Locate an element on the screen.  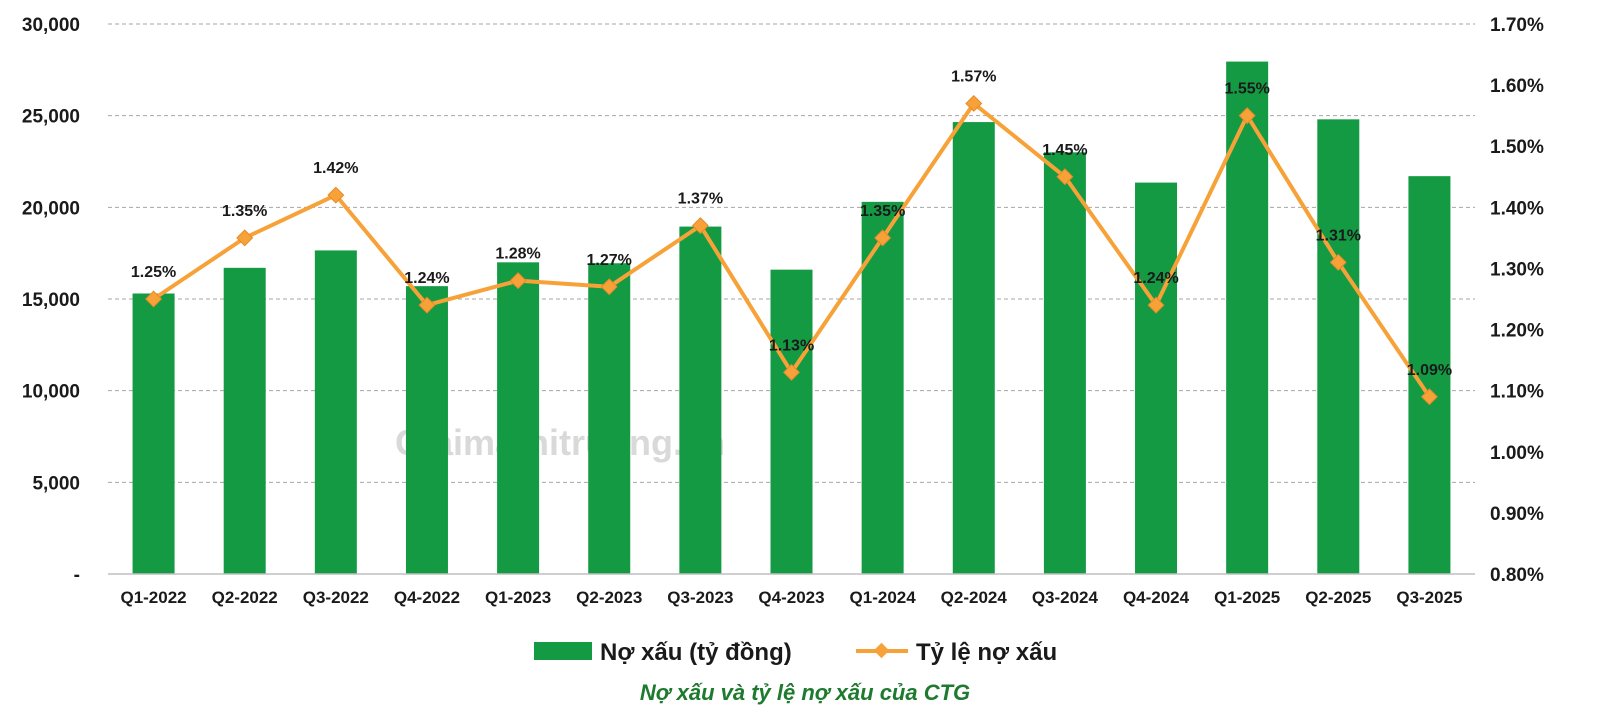
data-label: 1.45% is located at coordinates (1064, 150).